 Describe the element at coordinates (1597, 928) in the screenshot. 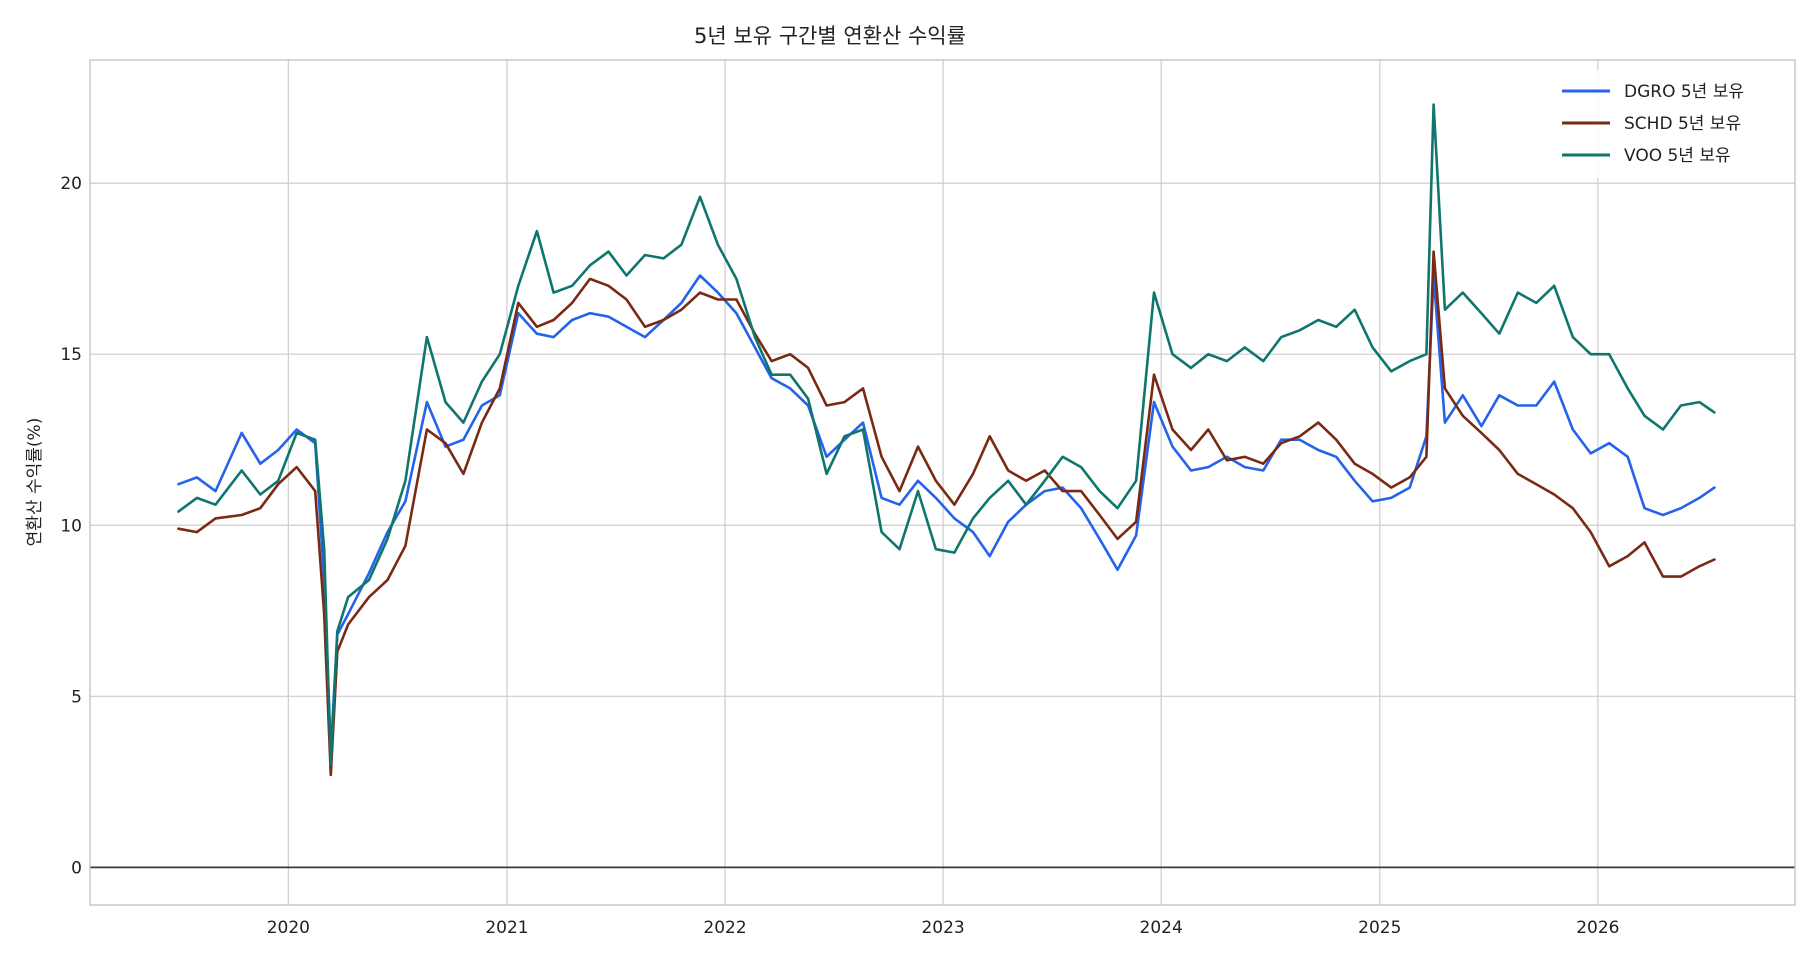

I see `x-tick-label: 2026` at that location.